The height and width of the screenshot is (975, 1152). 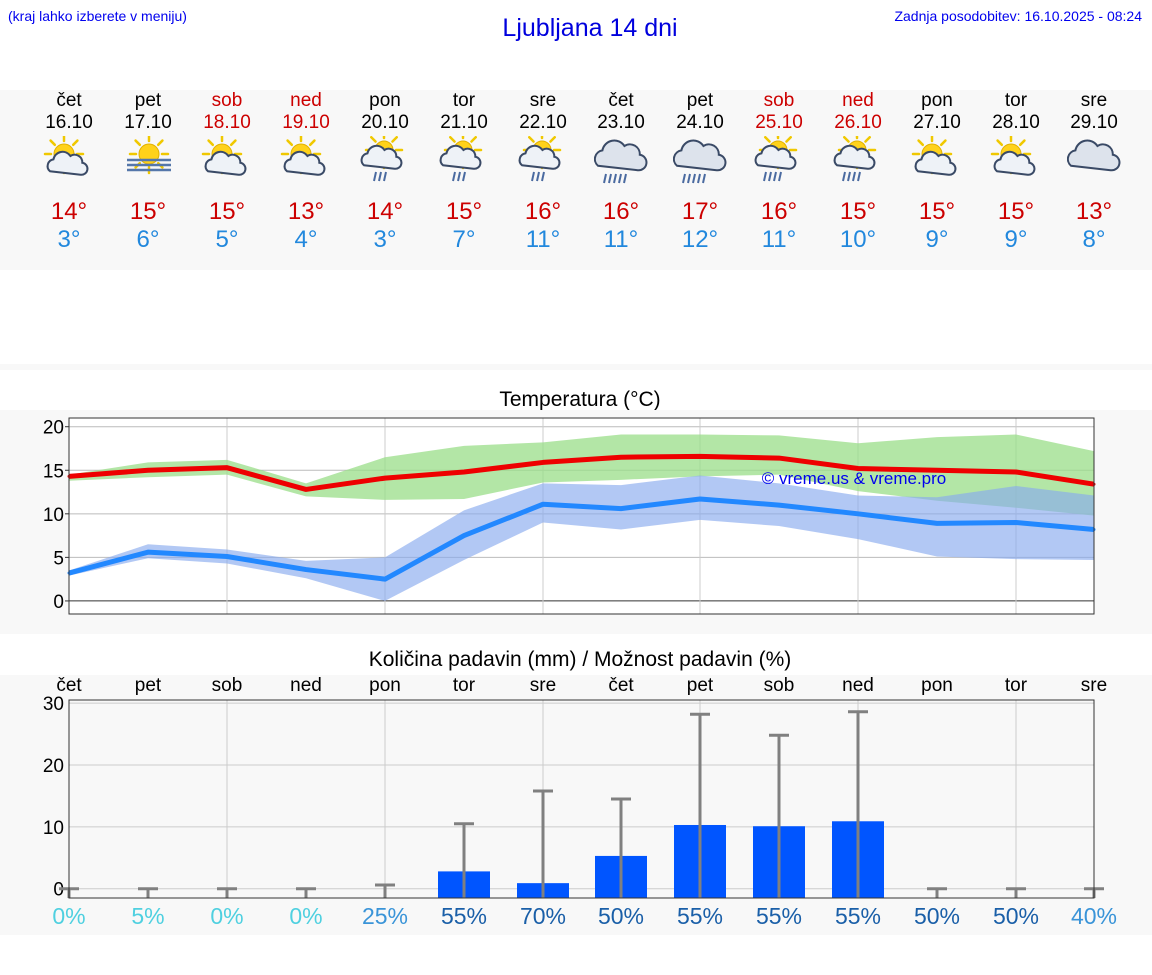 I want to click on precip-probability-label: 25%, so click(x=385, y=916).